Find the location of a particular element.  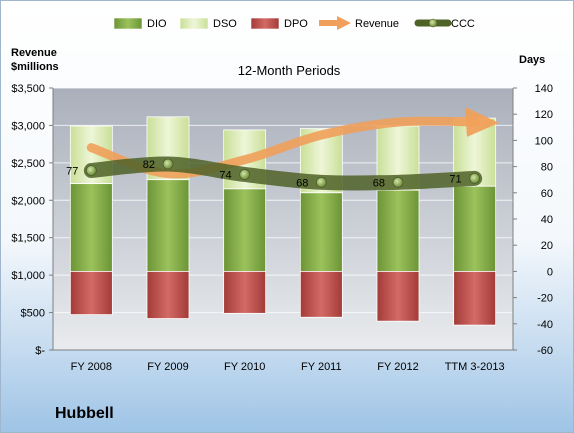

left-axis-tick-label: $3,500 is located at coordinates (28, 89).